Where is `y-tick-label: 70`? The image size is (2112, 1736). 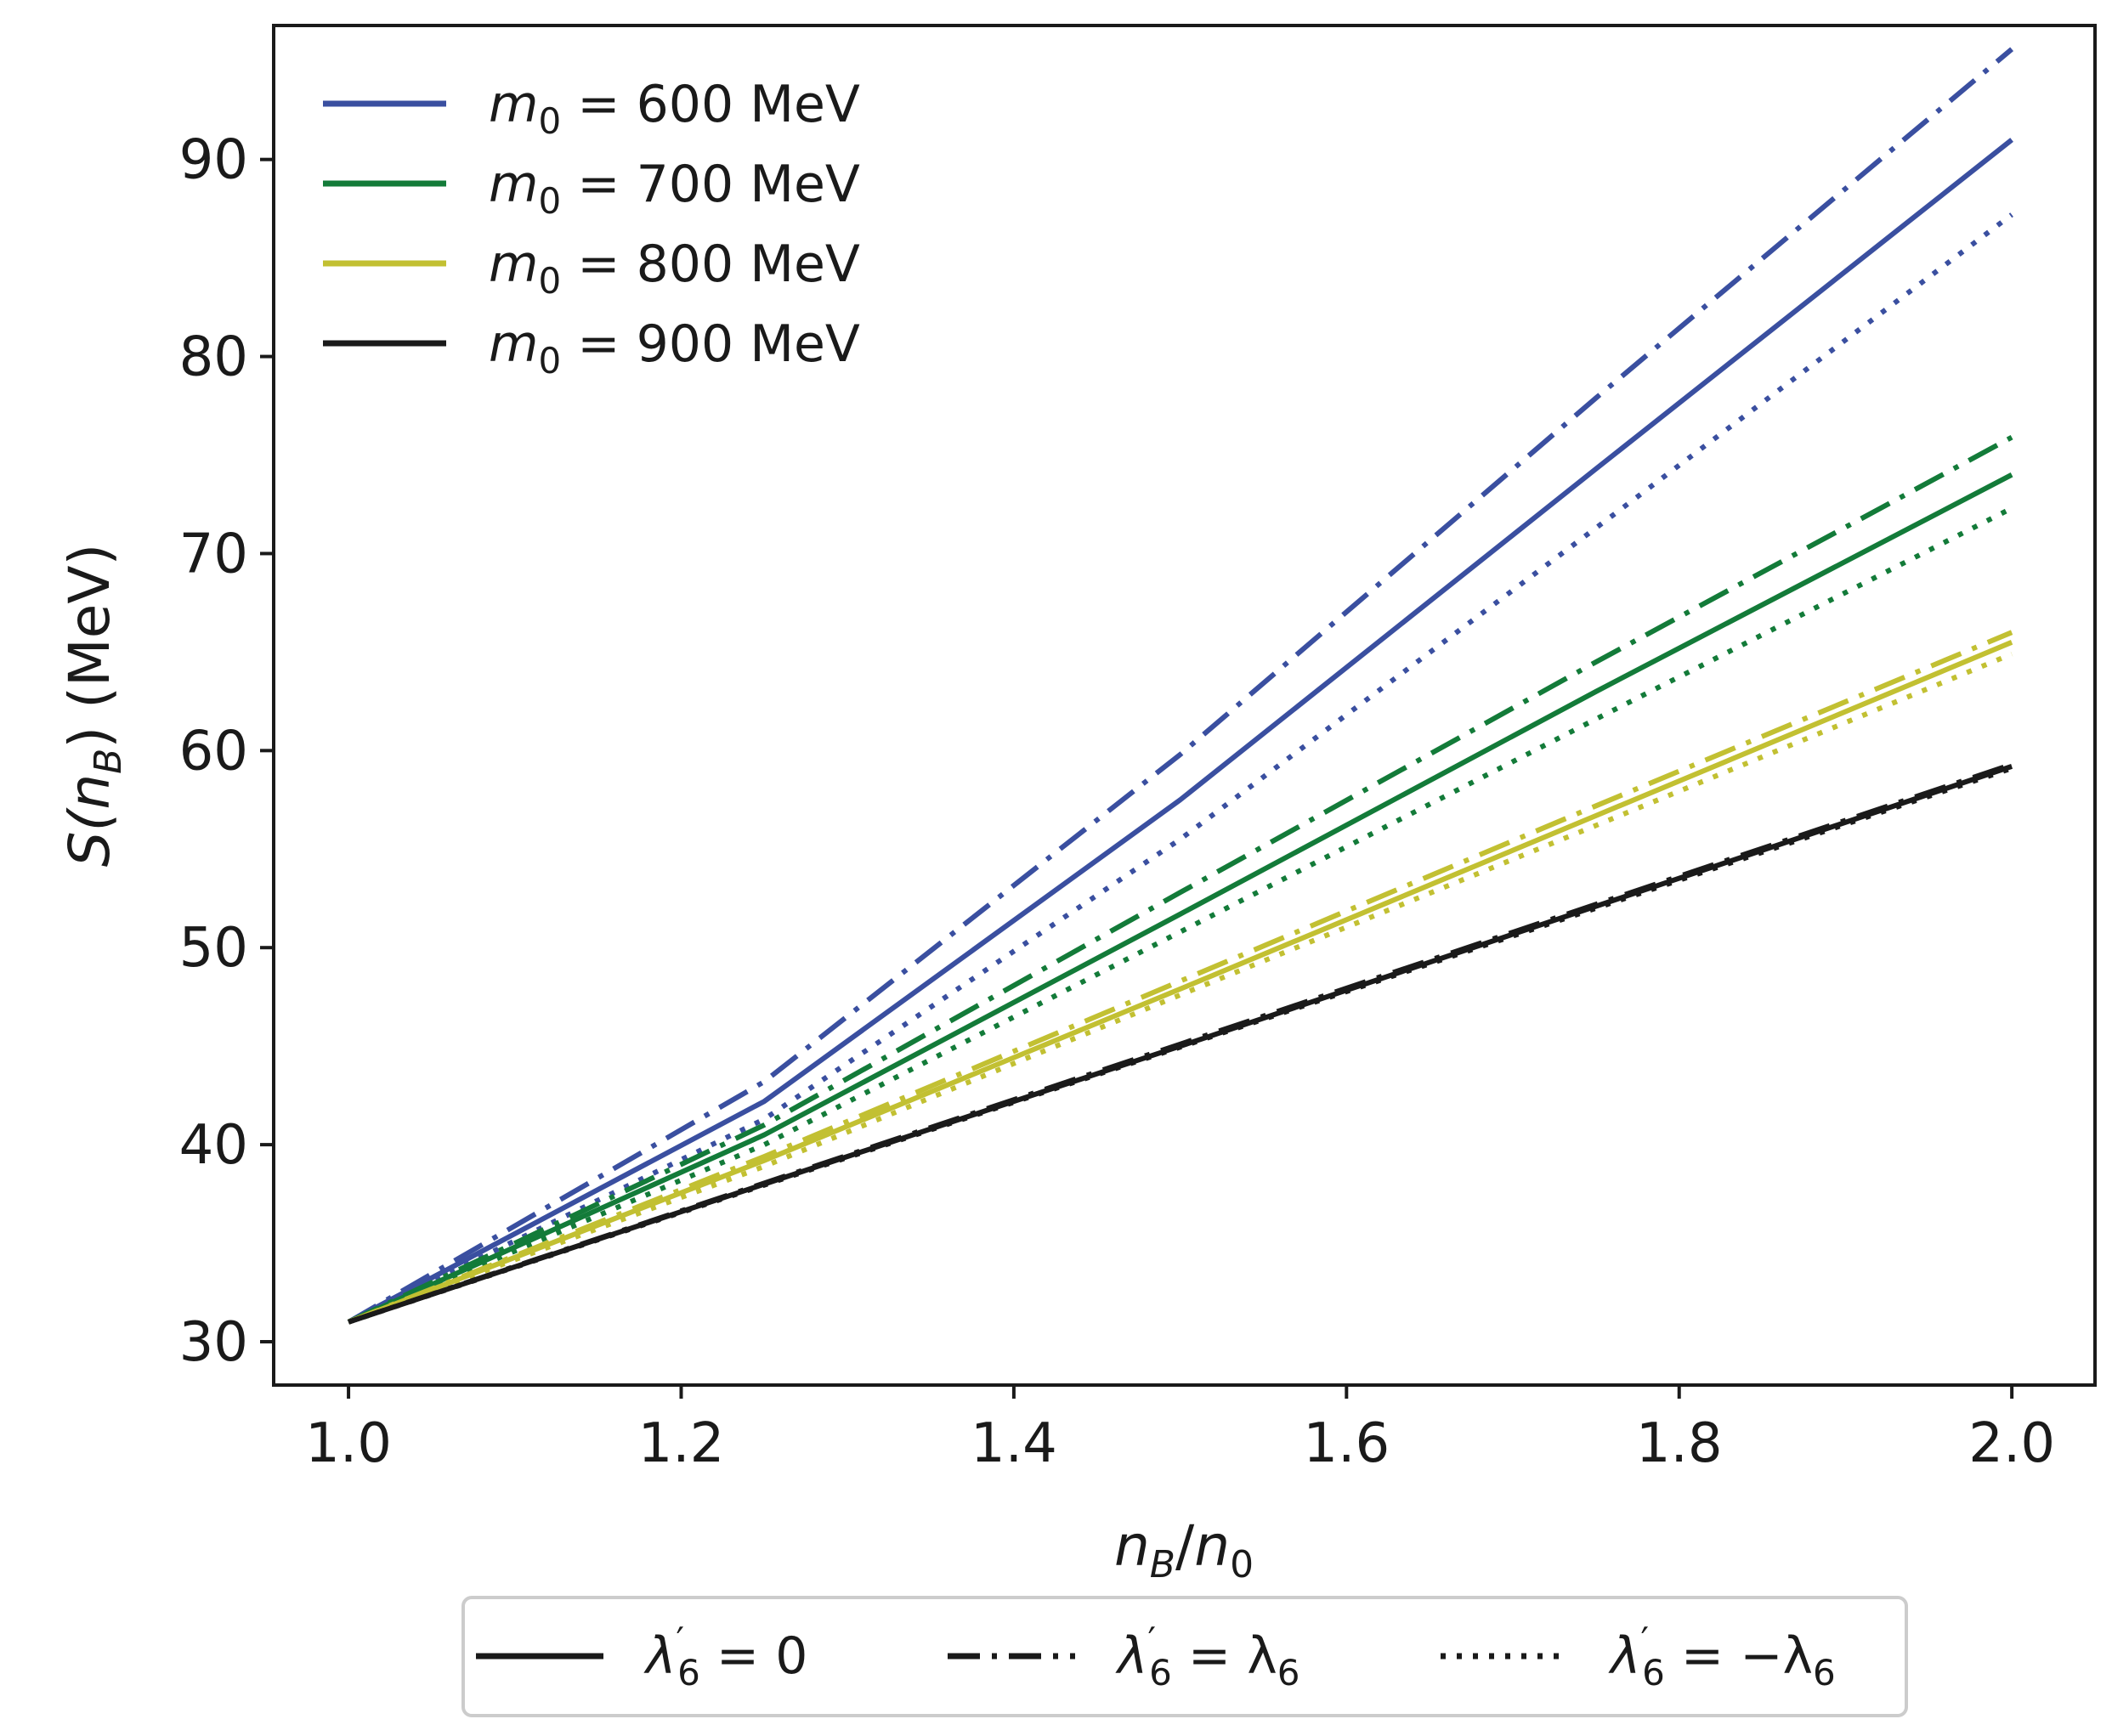 y-tick-label: 70 is located at coordinates (213, 554).